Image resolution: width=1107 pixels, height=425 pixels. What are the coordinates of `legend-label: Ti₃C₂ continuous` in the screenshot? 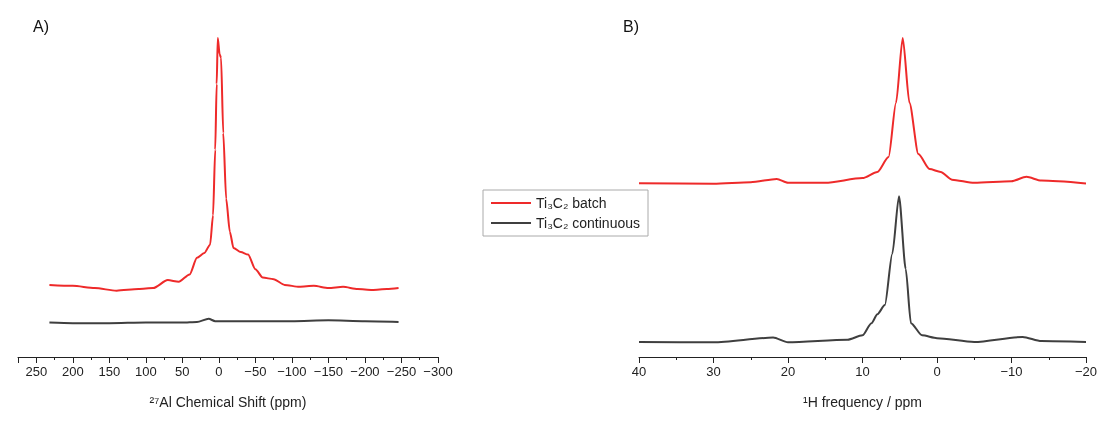 It's located at (588, 223).